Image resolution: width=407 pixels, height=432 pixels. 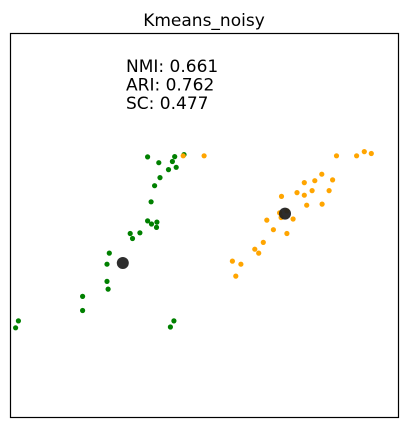 I want to click on metric-label: ARI: 0.762, so click(x=170, y=86).